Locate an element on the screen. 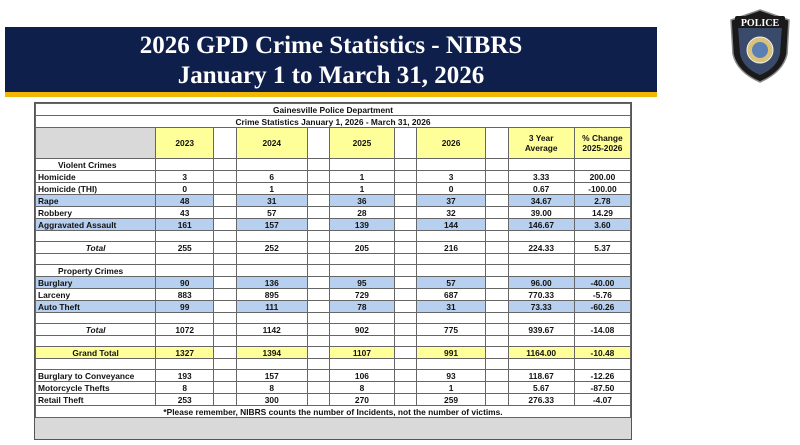 This screenshot has height=445, width=800. police-badge-icon: POLICE is located at coordinates (760, 46).